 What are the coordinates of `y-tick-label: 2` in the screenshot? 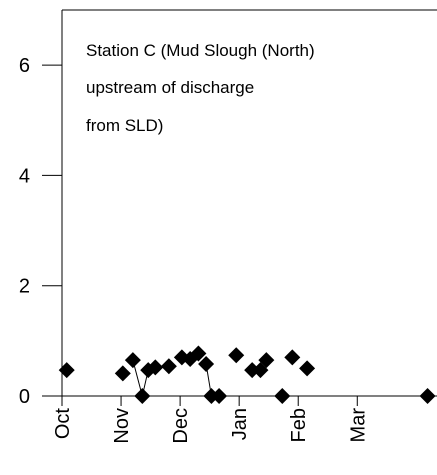 It's located at (24, 287).